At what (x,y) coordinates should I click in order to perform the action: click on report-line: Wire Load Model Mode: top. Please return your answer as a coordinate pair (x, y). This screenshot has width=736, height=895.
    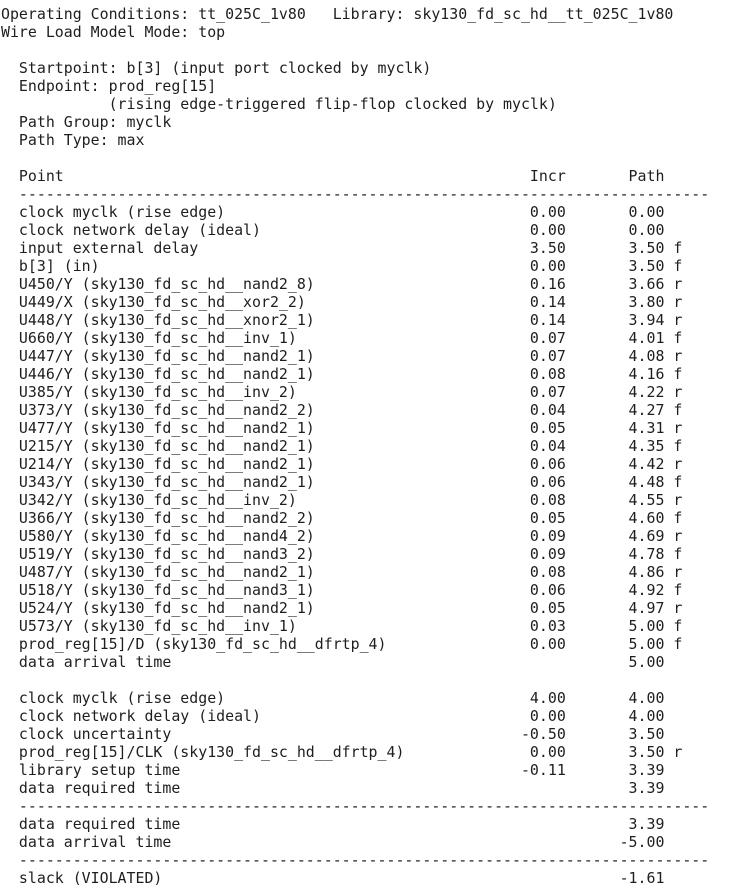
    Looking at the image, I should click on (113, 32).